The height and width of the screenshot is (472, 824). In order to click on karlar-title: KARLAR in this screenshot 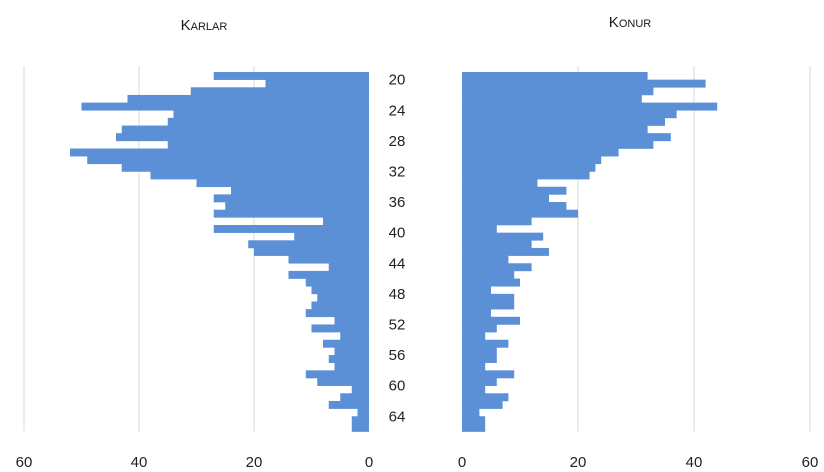, I will do `click(204, 25)`.